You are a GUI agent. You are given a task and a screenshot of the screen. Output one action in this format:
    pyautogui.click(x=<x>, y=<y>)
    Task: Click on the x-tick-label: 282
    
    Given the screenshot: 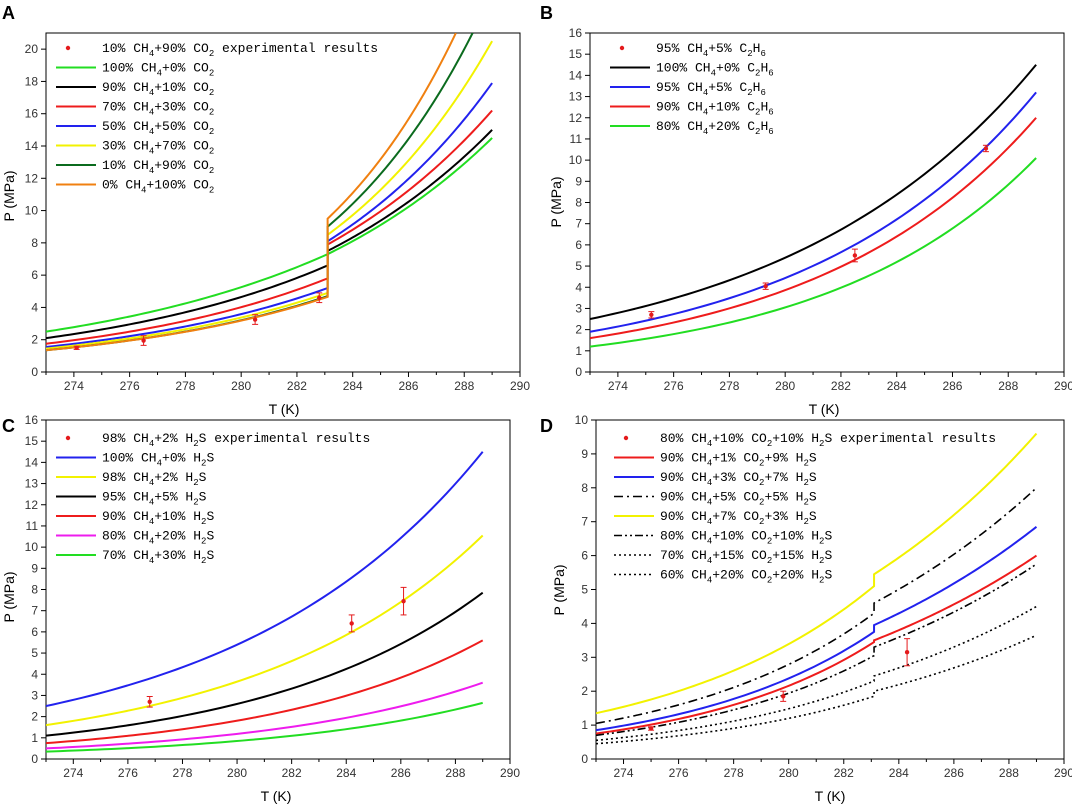 What is the action you would take?
    pyautogui.click(x=292, y=773)
    